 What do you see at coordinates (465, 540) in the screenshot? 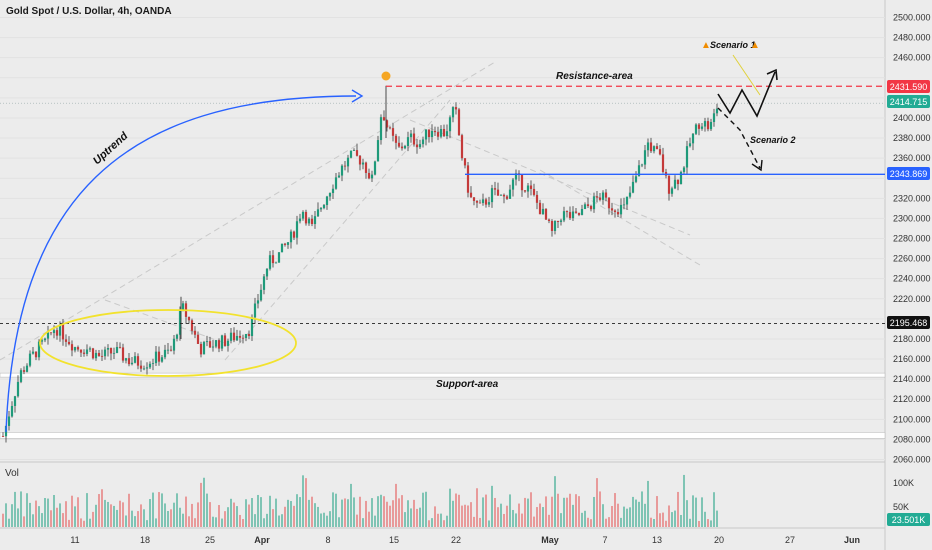
I see `x-axis: 11 18 25 Apr 8 15 22 May 7 13 20 27 Jun` at bounding box center [465, 540].